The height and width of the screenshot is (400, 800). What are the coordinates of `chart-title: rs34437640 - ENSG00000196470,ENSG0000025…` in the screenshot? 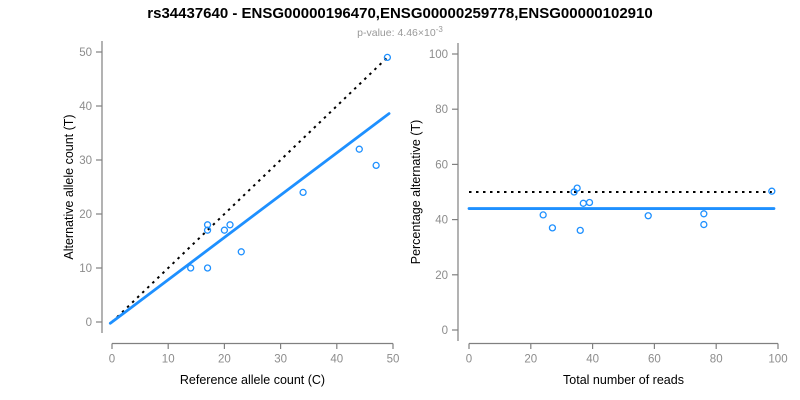 It's located at (400, 13).